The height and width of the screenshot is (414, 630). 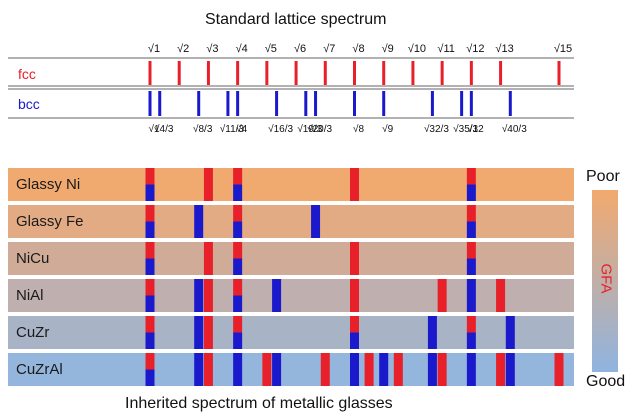 I want to click on glass-row-label: Glassy Ni, so click(x=48, y=184).